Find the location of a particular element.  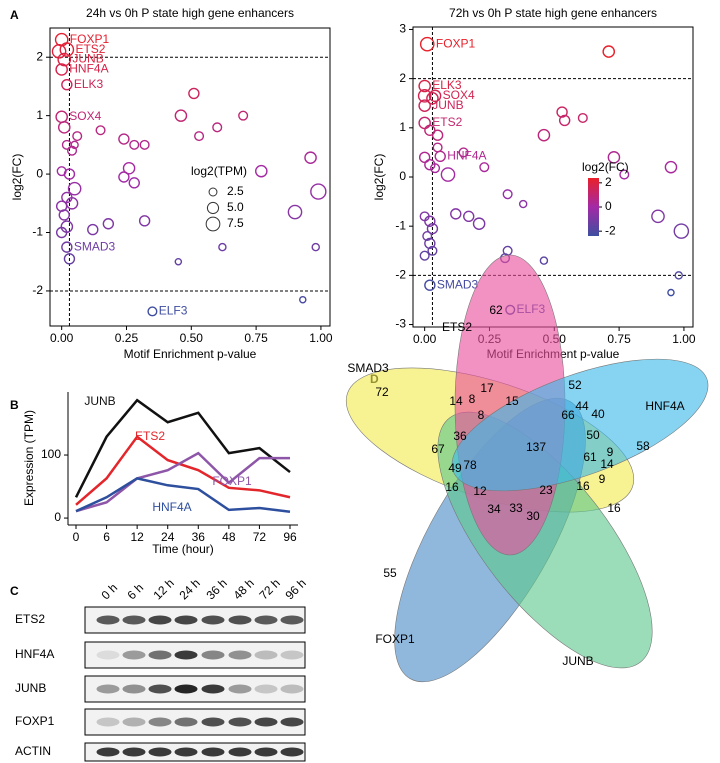

x-tick-label: 72 is located at coordinates (260, 537).